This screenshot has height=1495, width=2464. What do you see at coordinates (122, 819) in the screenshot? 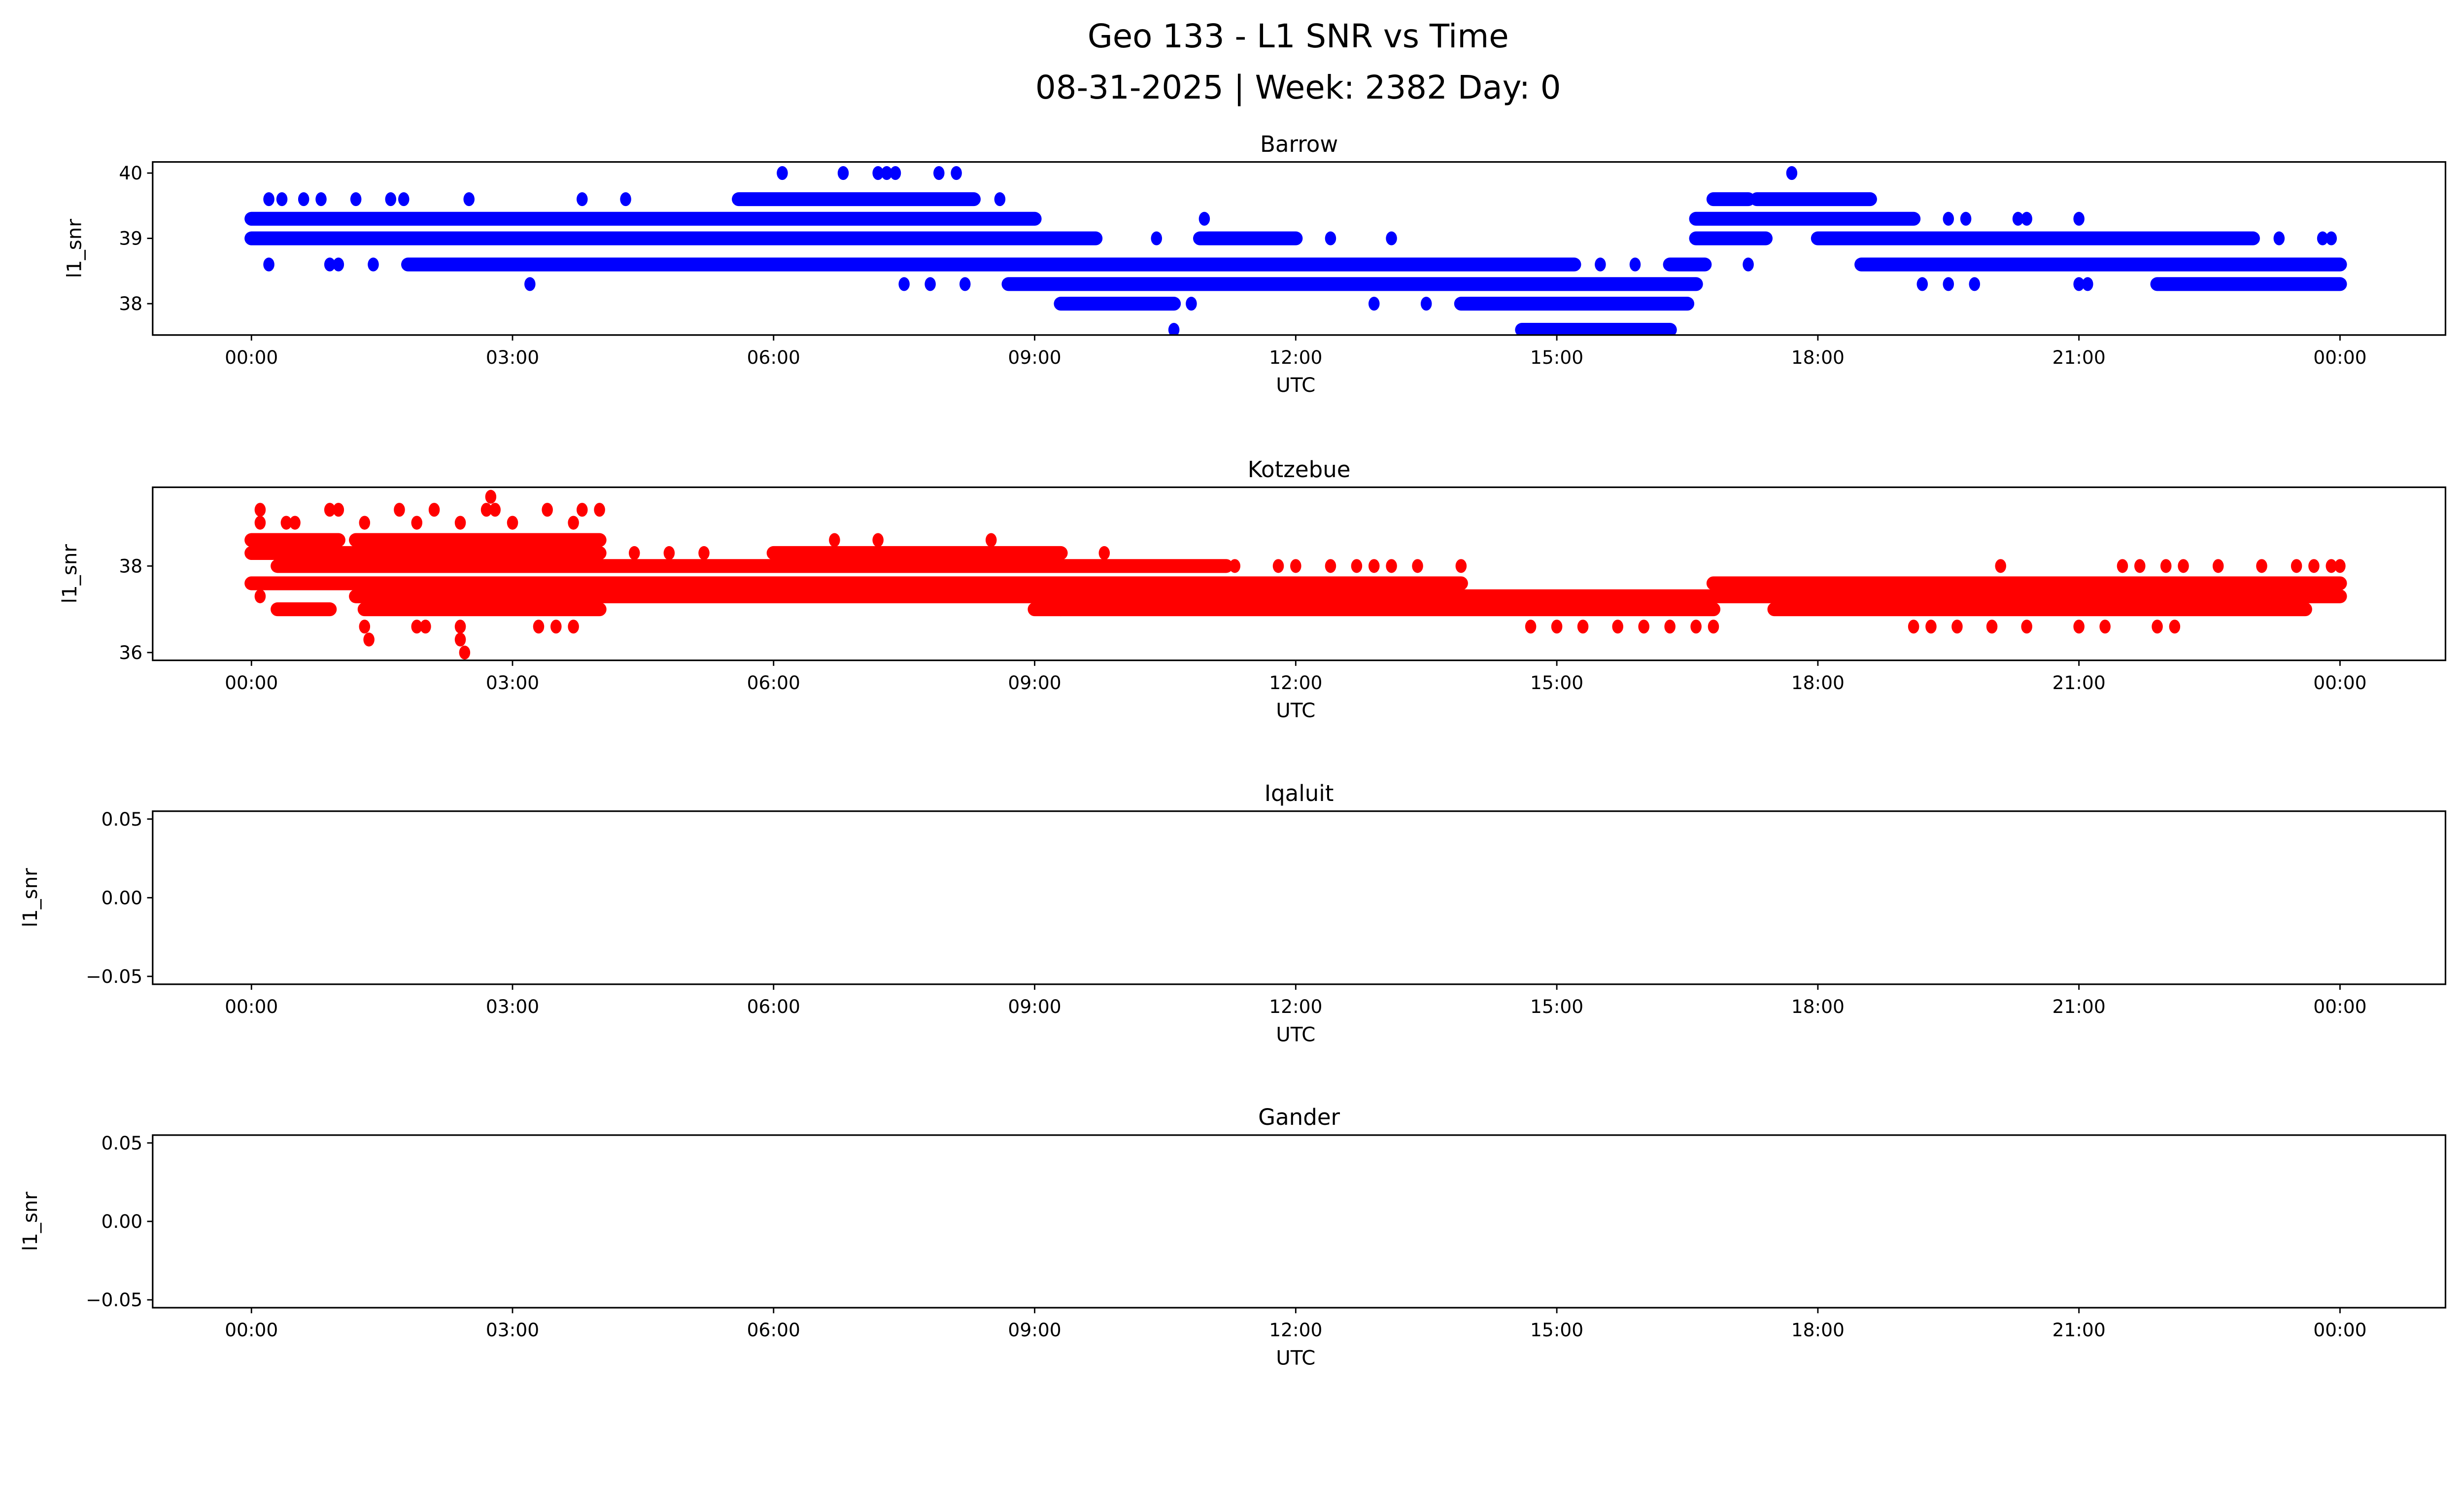
I see `iqaluit-y-tick-label: 0.05` at bounding box center [122, 819].